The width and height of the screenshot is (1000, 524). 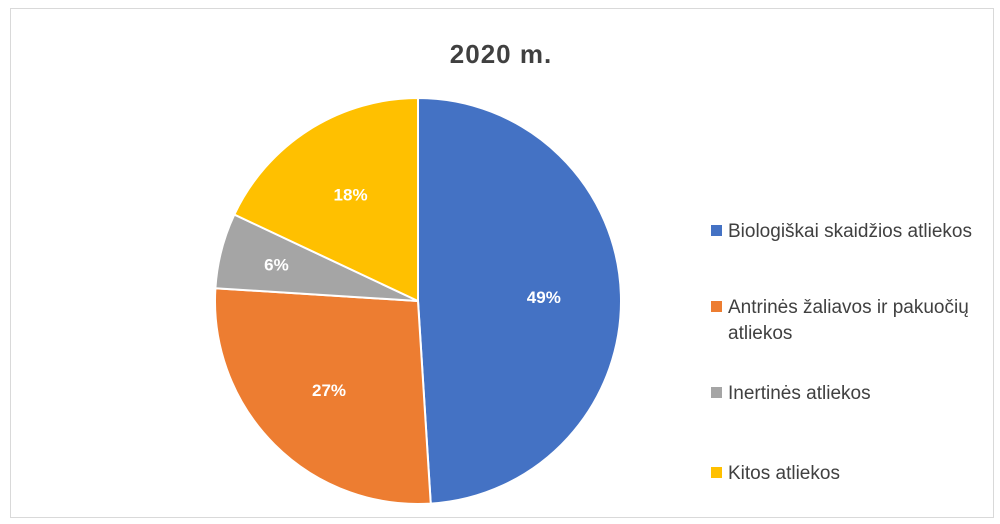 What do you see at coordinates (325, 199) in the screenshot?
I see `pie-slice-other` at bounding box center [325, 199].